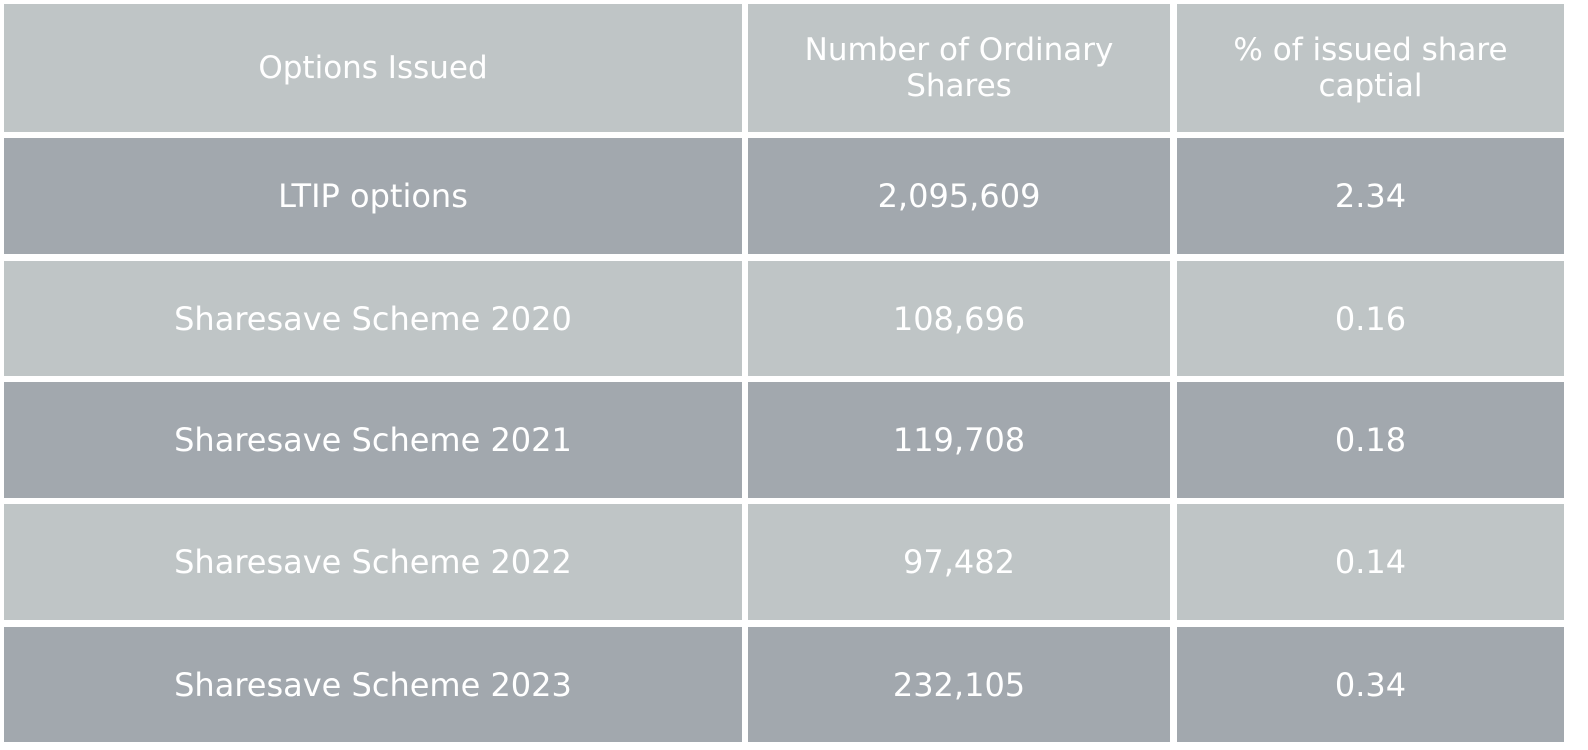 The height and width of the screenshot is (750, 1588). What do you see at coordinates (373, 196) in the screenshot?
I see `option-name-cell: LTIP options` at bounding box center [373, 196].